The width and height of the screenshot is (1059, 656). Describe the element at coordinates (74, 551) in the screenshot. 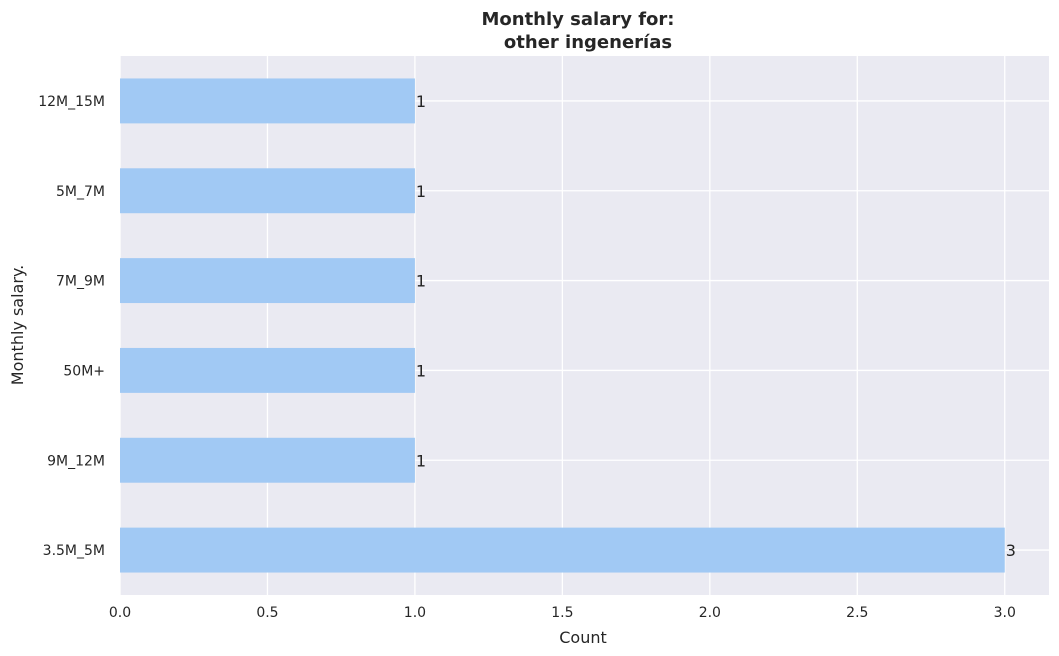

I see `y-tick-label: 3.5M_5M` at that location.